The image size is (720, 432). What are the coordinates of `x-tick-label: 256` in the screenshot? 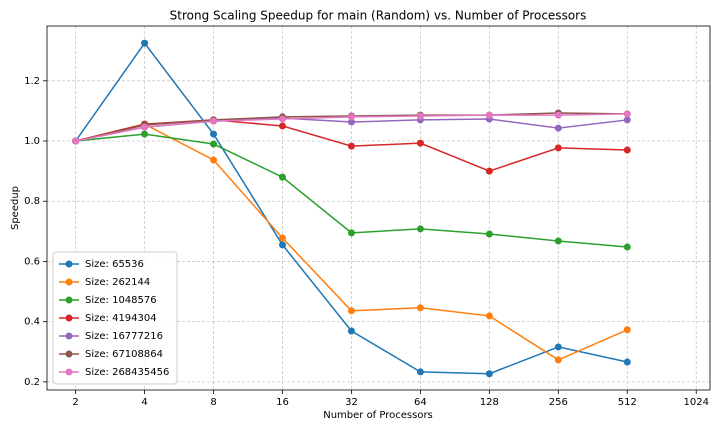 It's located at (558, 402).